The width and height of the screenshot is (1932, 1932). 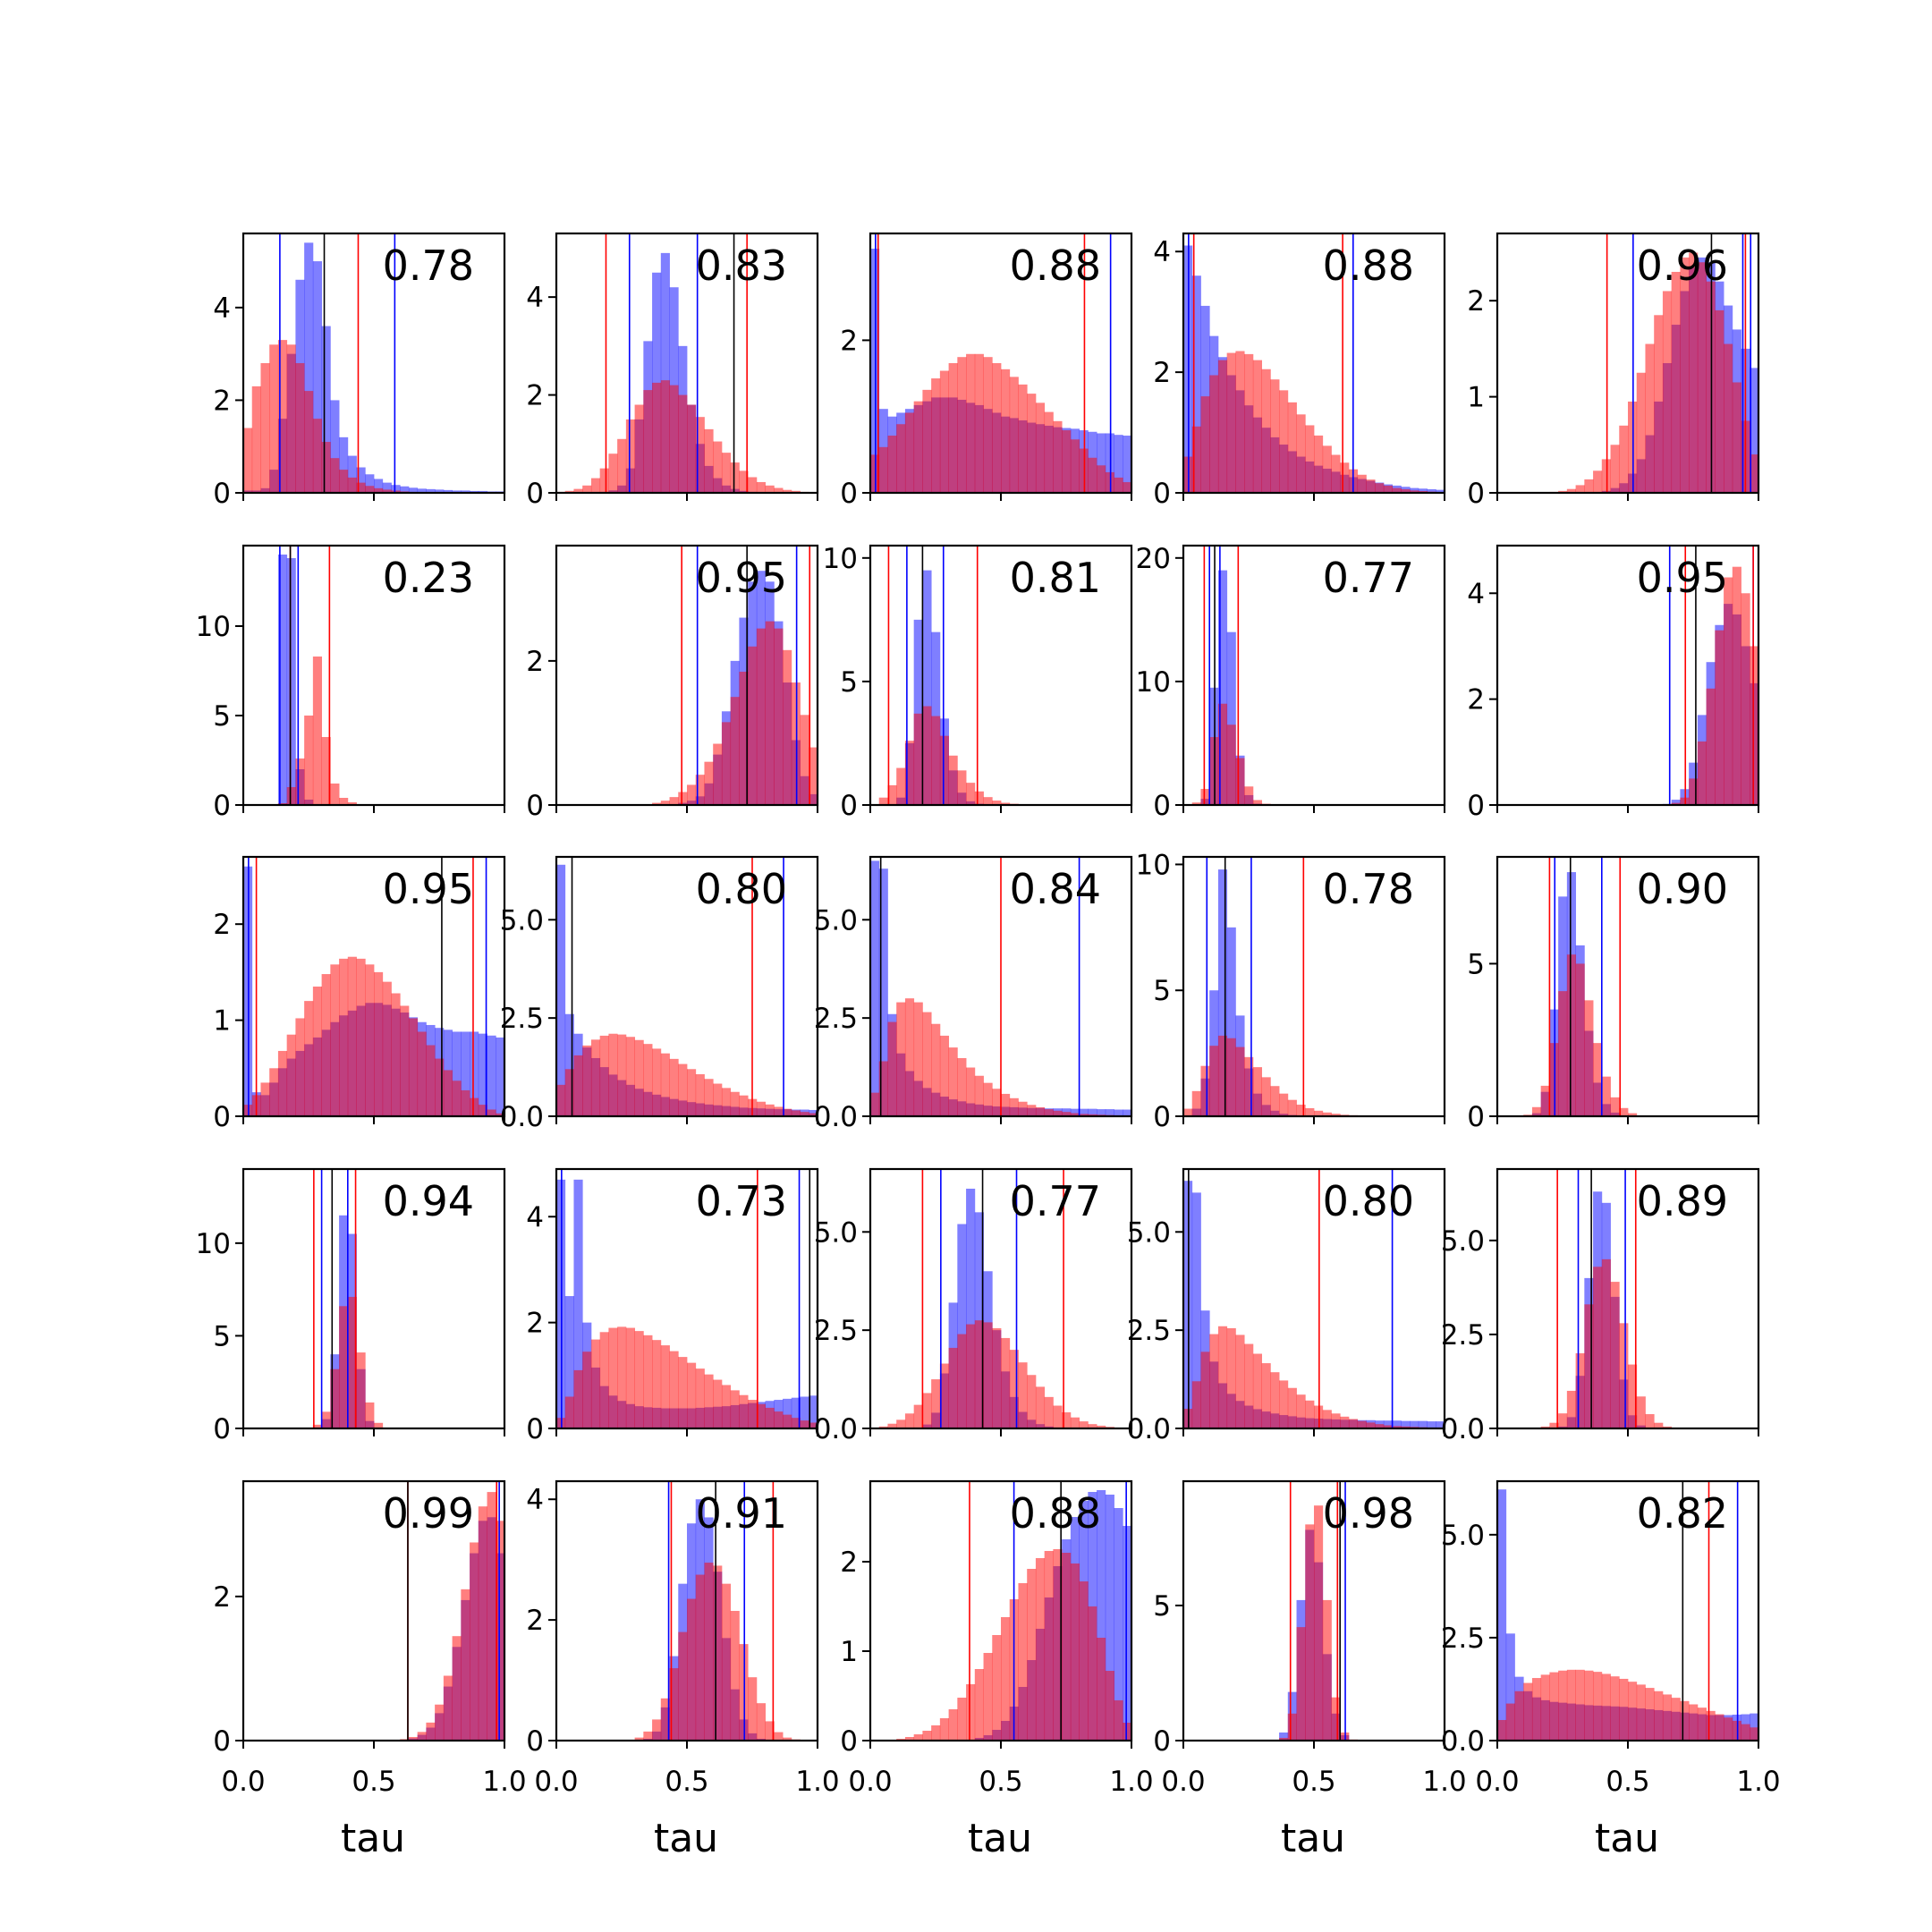 What do you see at coordinates (1611, 1638) in the screenshot?
I see `panel-5-5: 0.0 2.5 5.0 0.0 0.5 1.0 0.82` at bounding box center [1611, 1638].